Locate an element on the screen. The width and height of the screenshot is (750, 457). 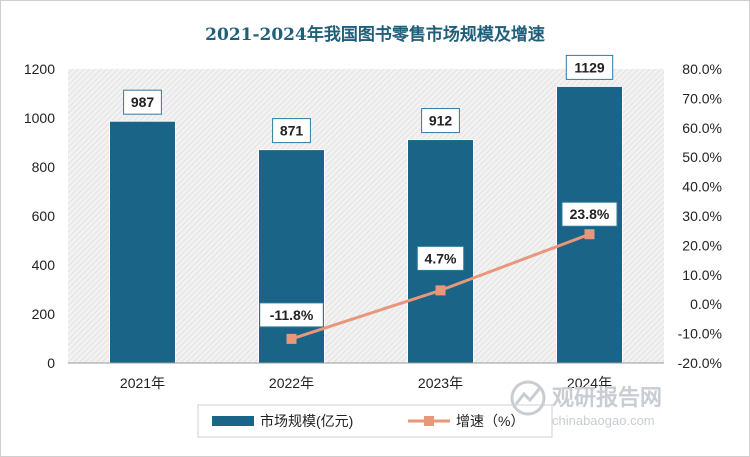
legend-swatch-marker is located at coordinates (429, 421).